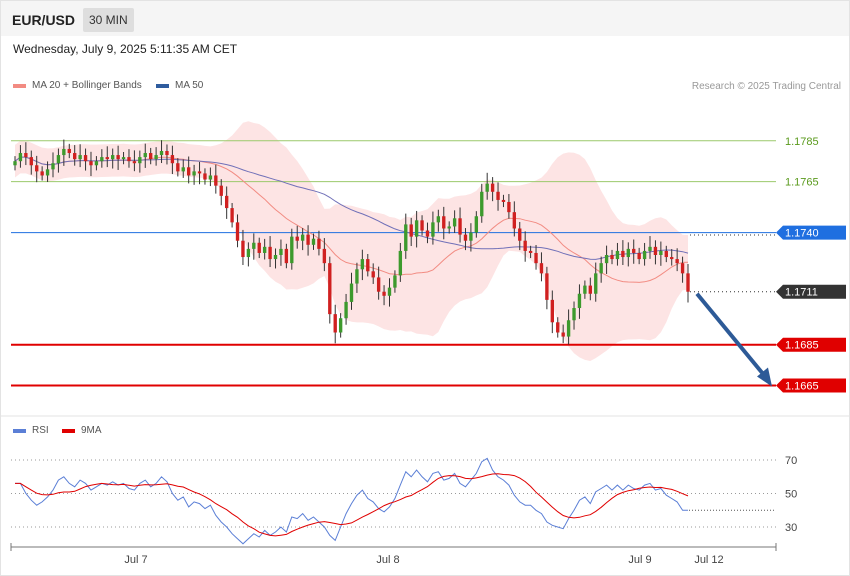  Describe the element at coordinates (179, 85) in the screenshot. I see `legend-ma50: MA 50` at that location.